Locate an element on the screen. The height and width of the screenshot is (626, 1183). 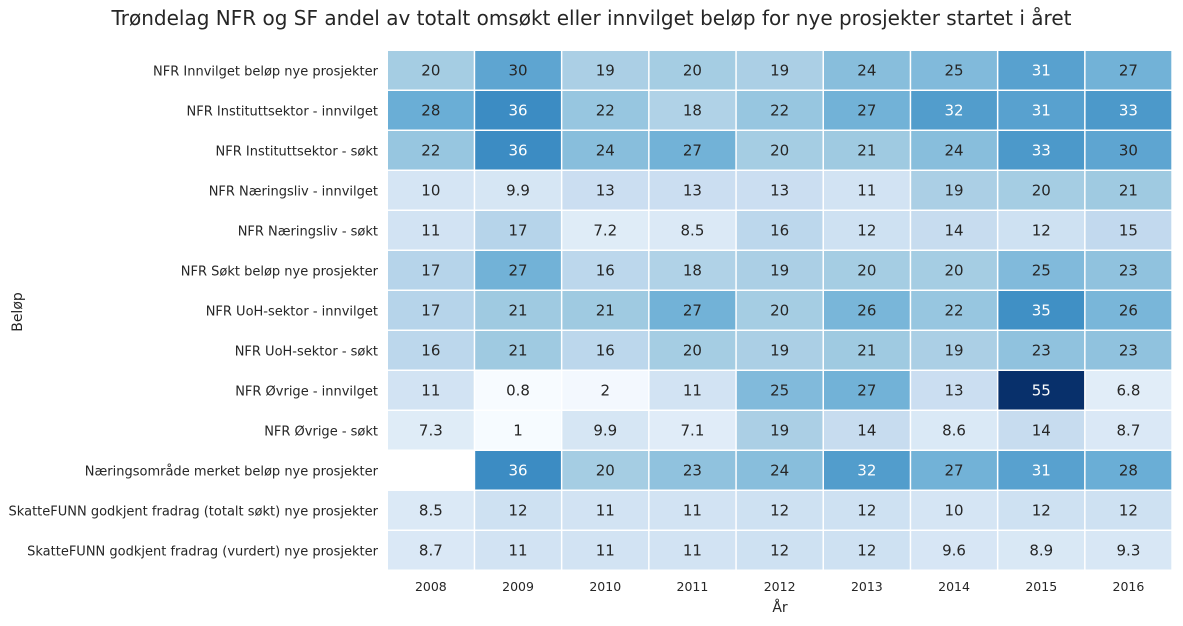
cell-value-label: 35 is located at coordinates (1041, 310).